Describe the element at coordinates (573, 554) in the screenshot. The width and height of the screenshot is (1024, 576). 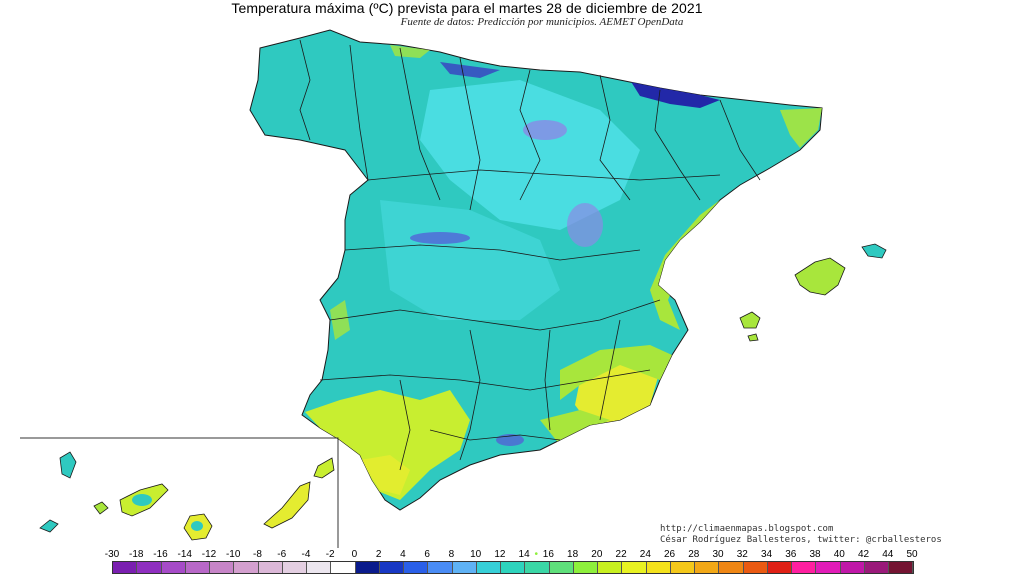
I see `legend-tick: 18` at that location.